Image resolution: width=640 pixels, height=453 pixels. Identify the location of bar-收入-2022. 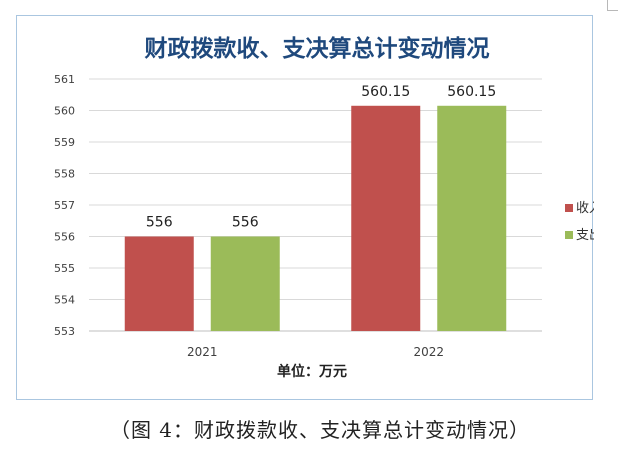
(386, 218).